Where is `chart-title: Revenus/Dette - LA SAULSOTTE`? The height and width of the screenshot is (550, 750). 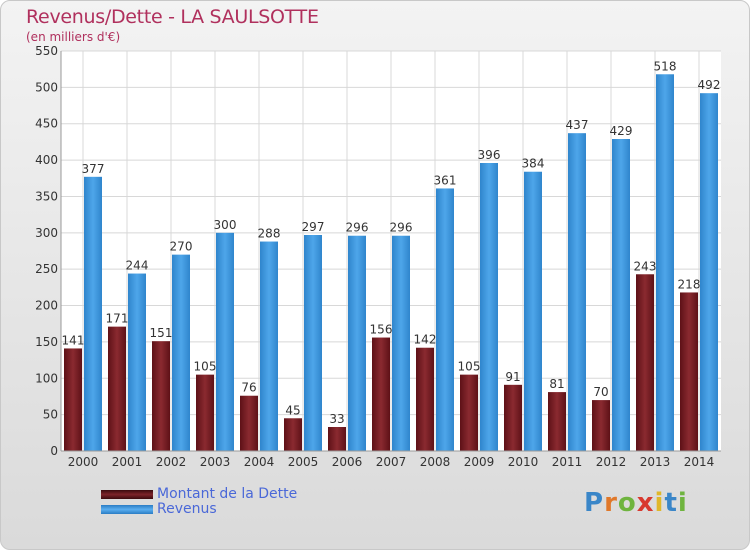
chart-title: Revenus/Dette - LA SAULSOTTE is located at coordinates (172, 17).